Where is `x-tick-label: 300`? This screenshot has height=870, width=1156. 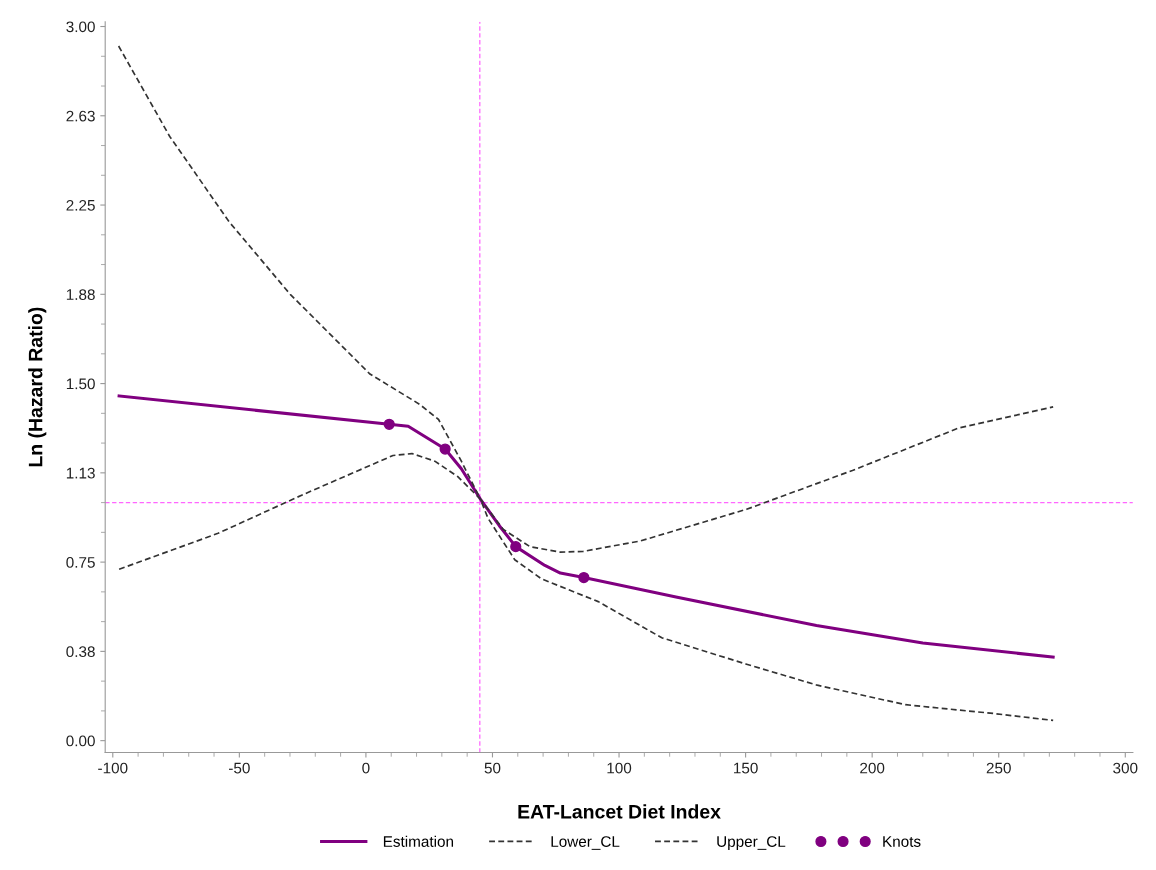
x-tick-label: 300 is located at coordinates (1125, 768).